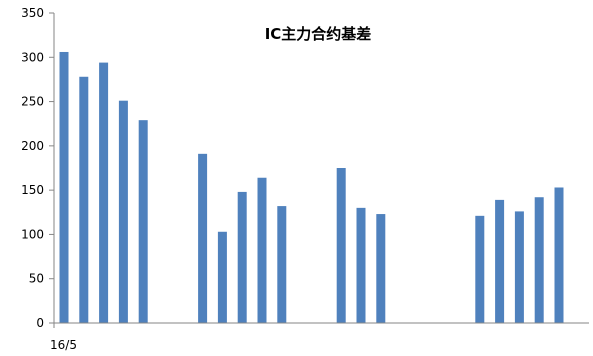  What do you see at coordinates (37, 168) in the screenshot?
I see `y-axis-ticks: 0 50 100 150 200 250 300 350` at bounding box center [37, 168].